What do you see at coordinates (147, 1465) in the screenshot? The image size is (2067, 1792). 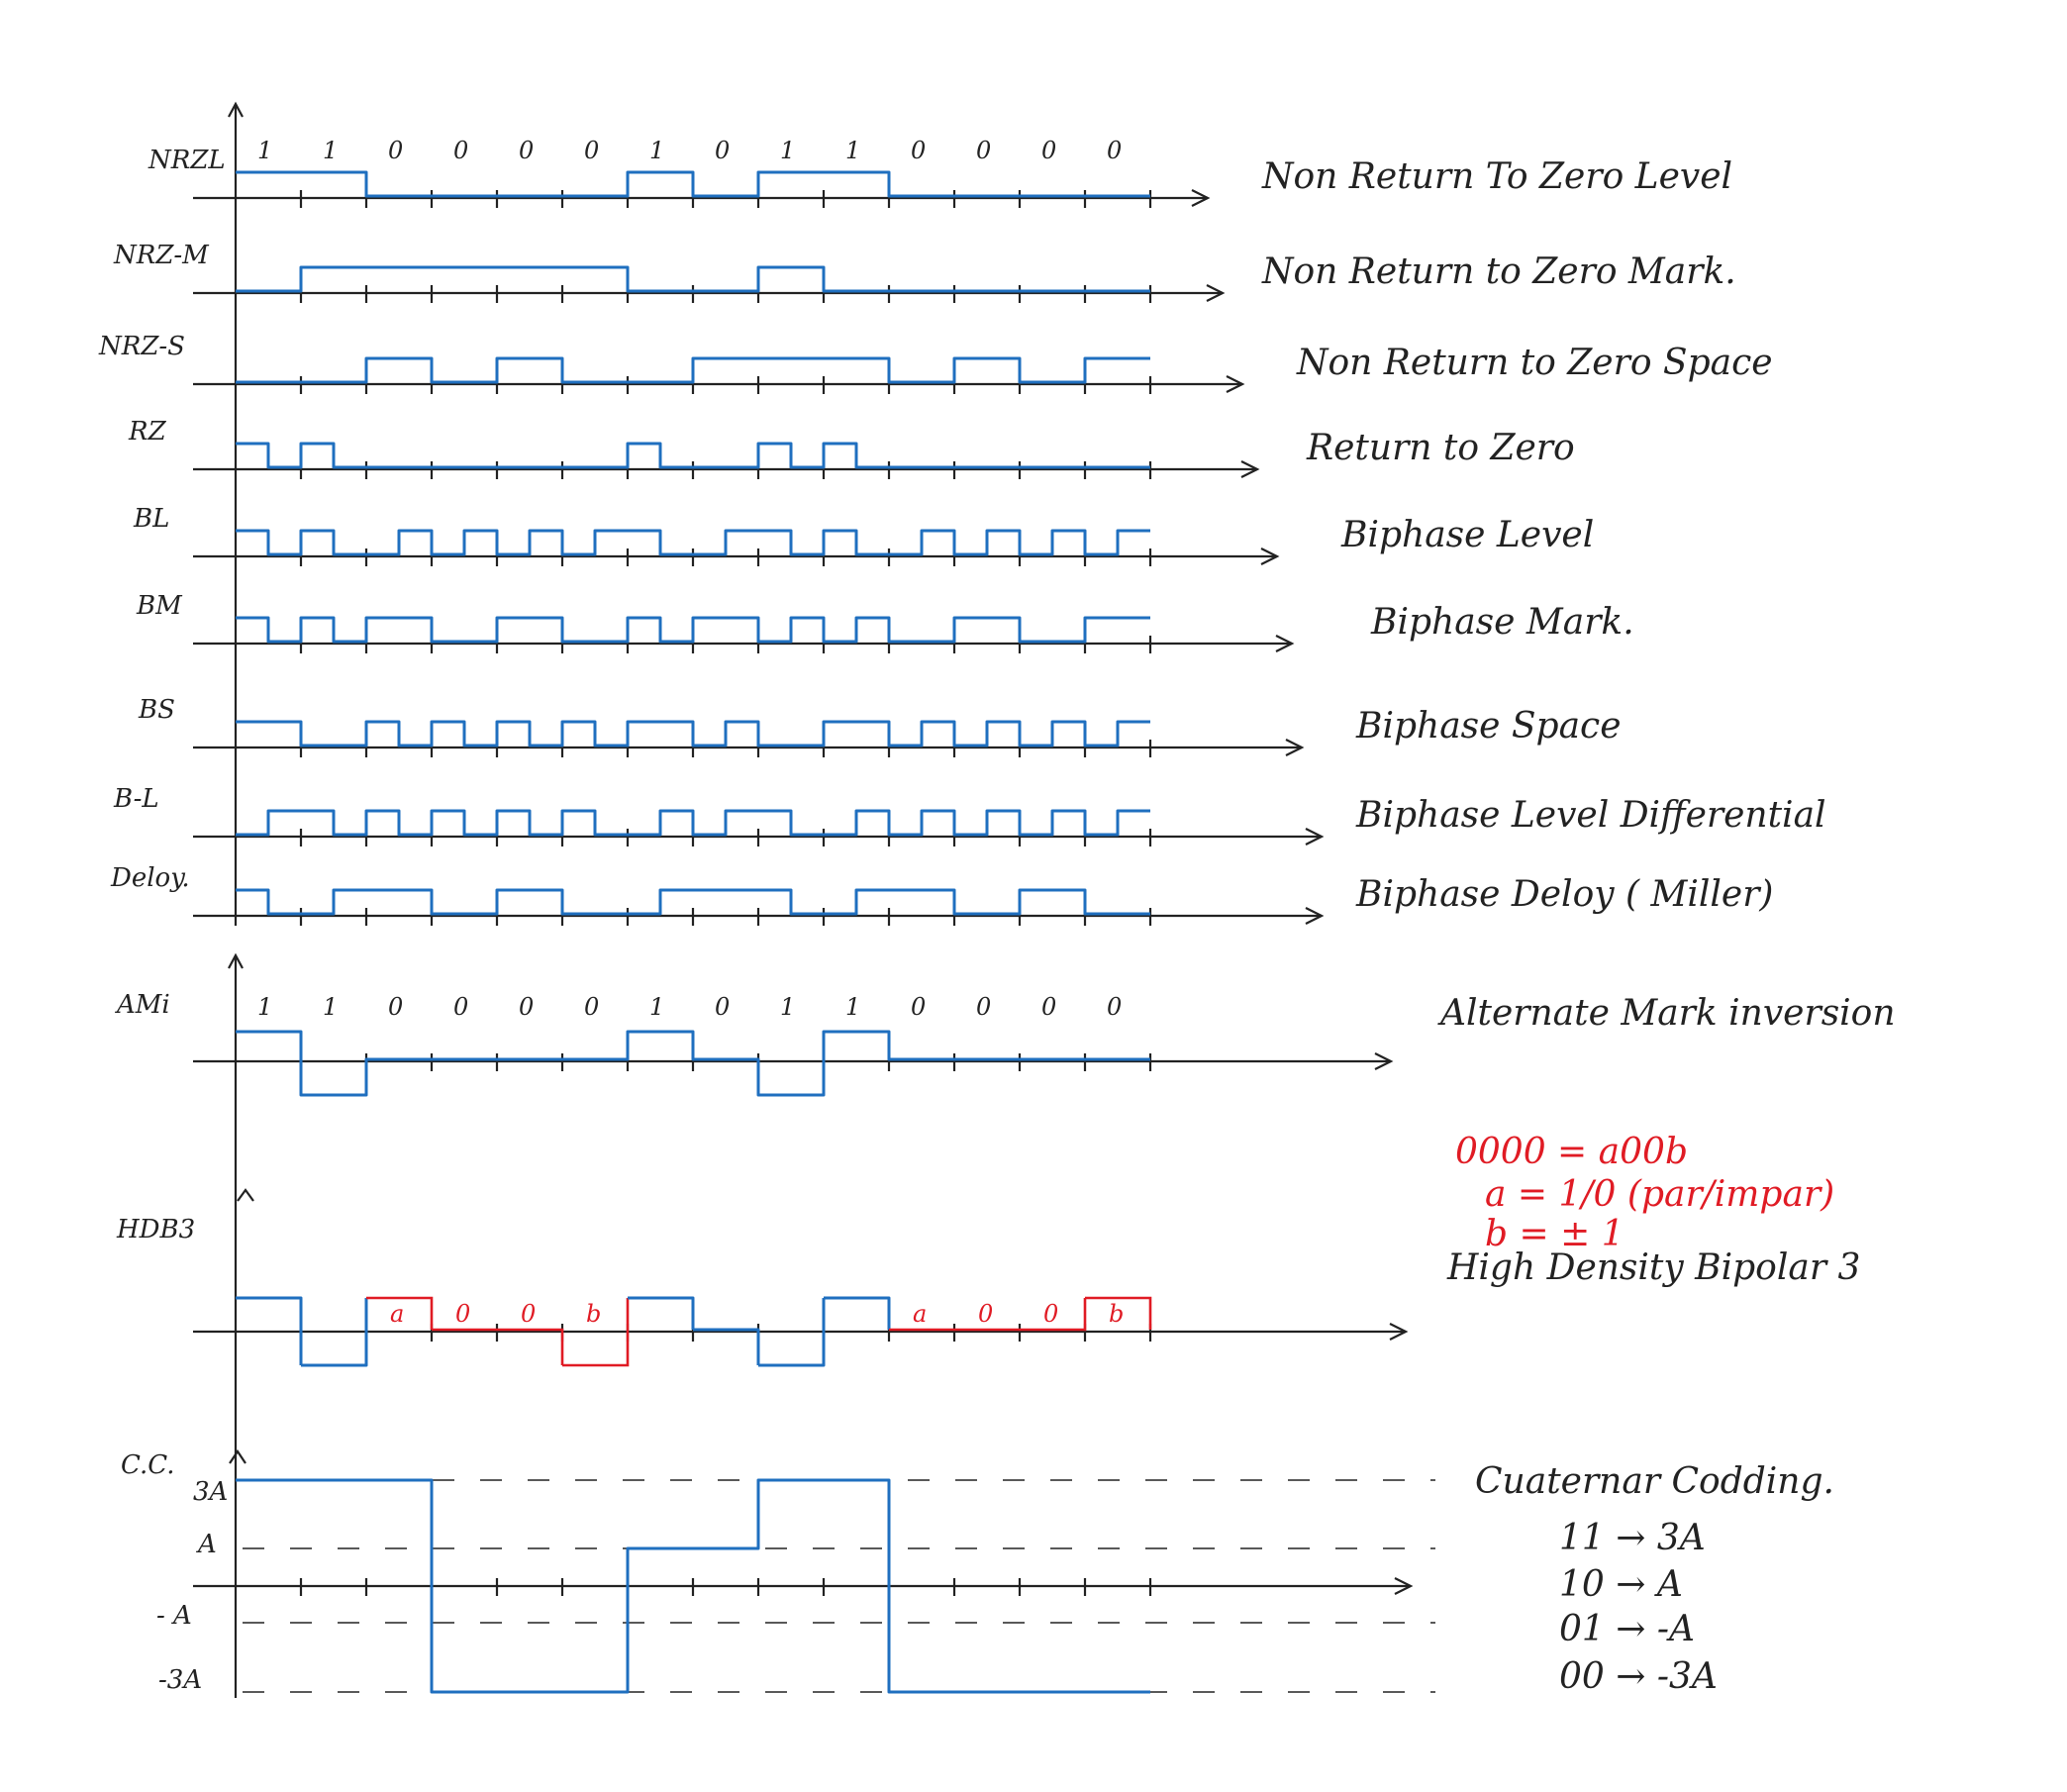 I see `cc-label: C.C.` at bounding box center [147, 1465].